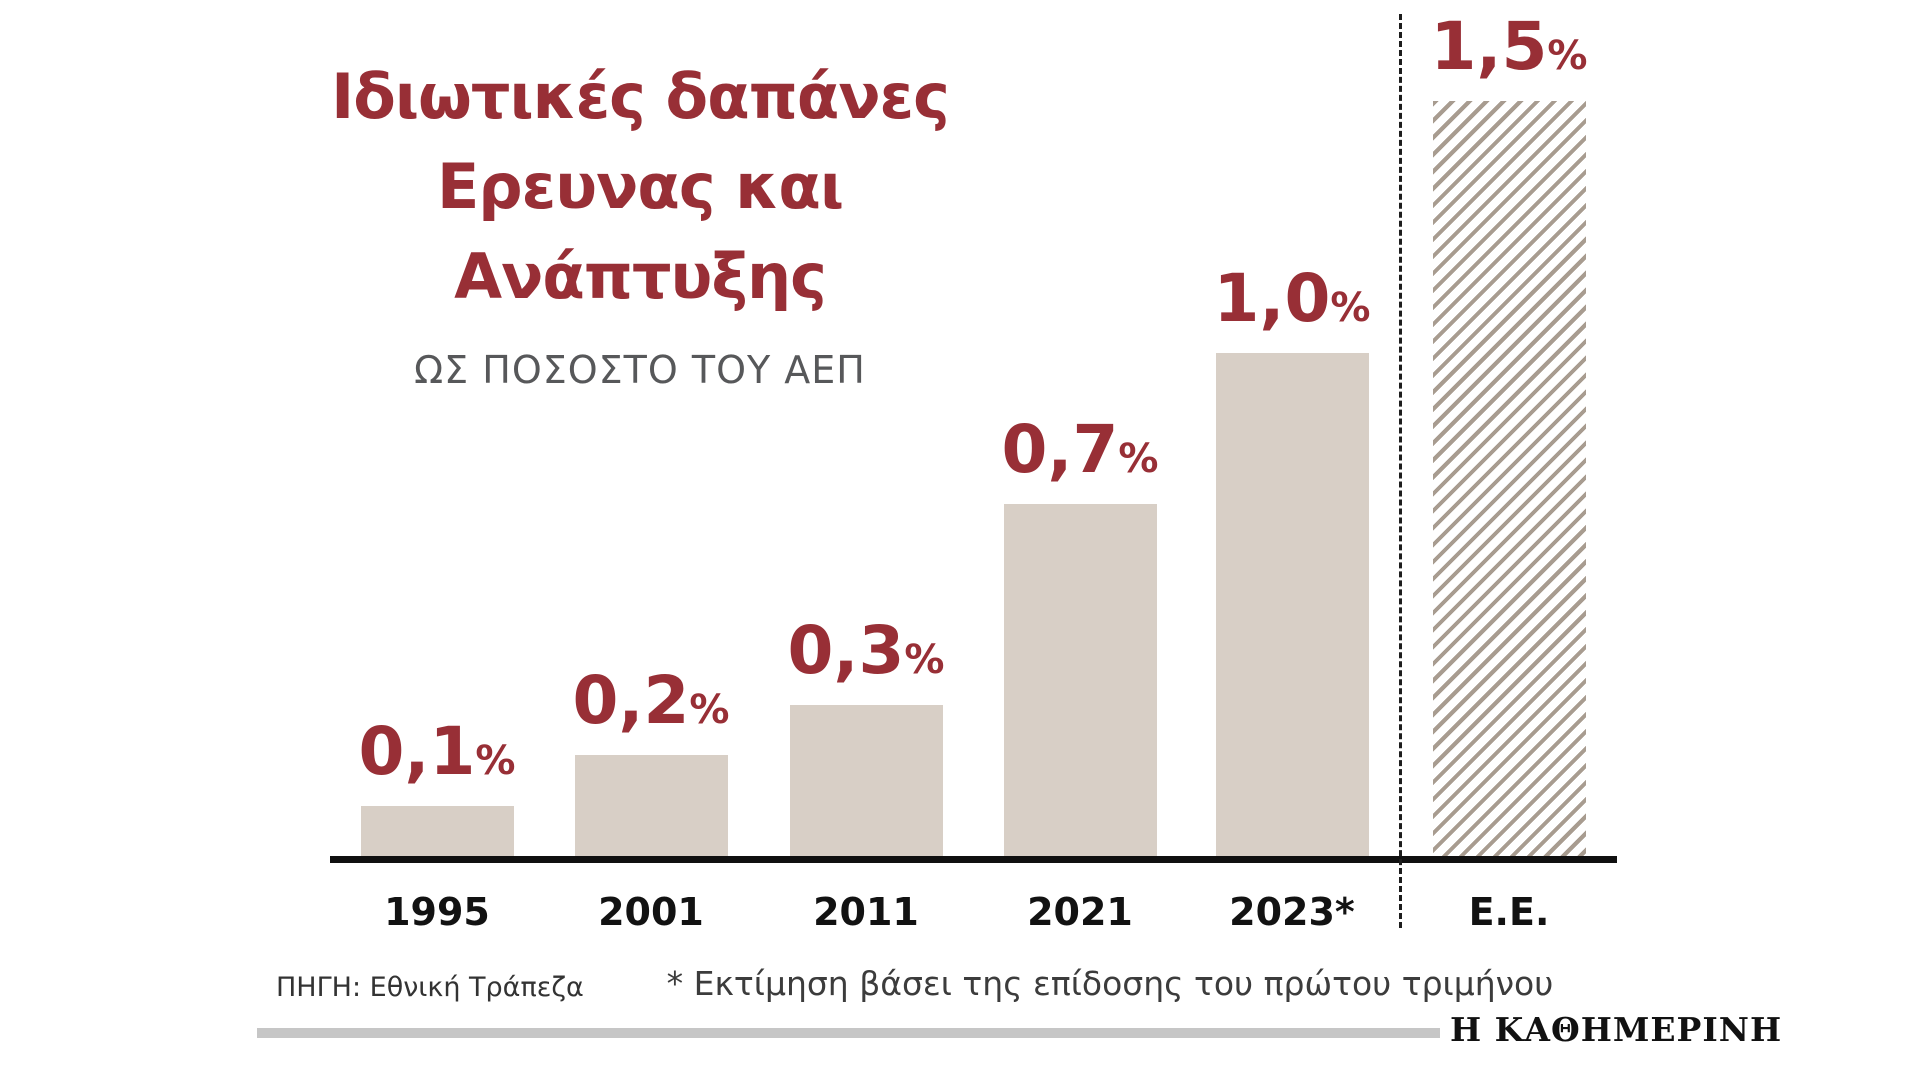 This screenshot has height=1080, width=1920. Describe the element at coordinates (1400, 471) in the screenshot. I see `eu-divider-dashed-line` at that location.